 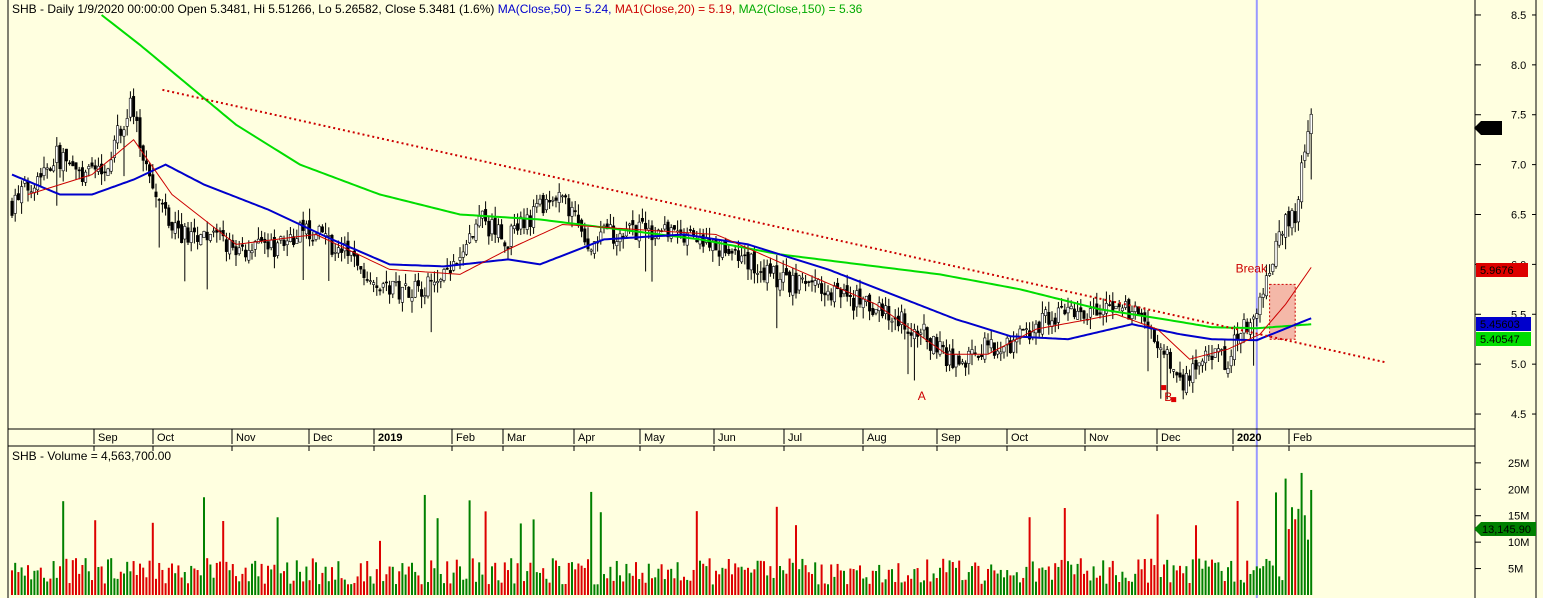 I want to click on month-tick-label: Dec, so click(x=1171, y=438).